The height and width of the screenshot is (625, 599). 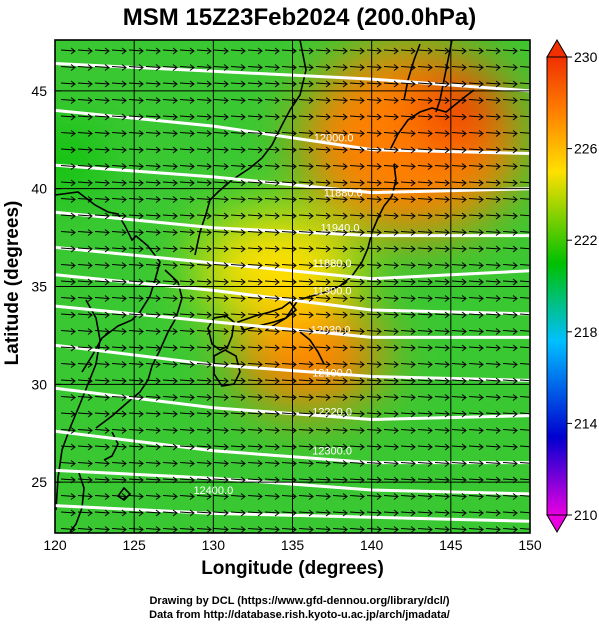 I want to click on cold-region, so click(x=79, y=159).